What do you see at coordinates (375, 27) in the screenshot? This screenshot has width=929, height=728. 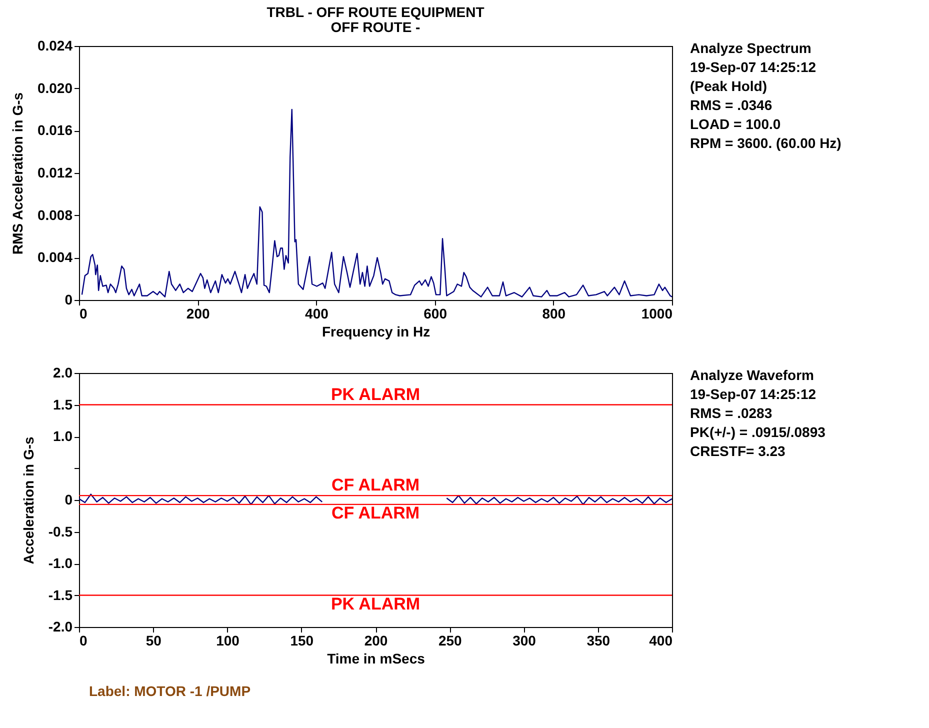 I see `chart-subtitle: OFF ROUTE -` at bounding box center [375, 27].